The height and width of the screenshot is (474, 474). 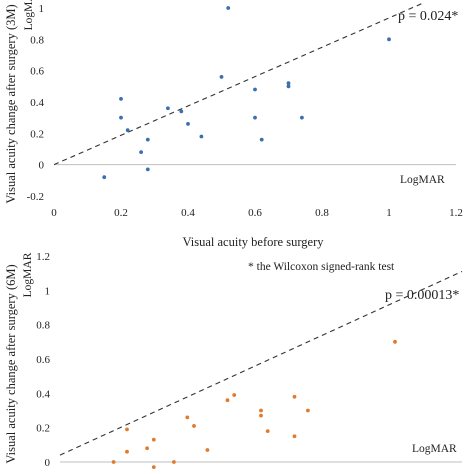 I want to click on corner-label-6m: LogMAR, so click(x=434, y=449).